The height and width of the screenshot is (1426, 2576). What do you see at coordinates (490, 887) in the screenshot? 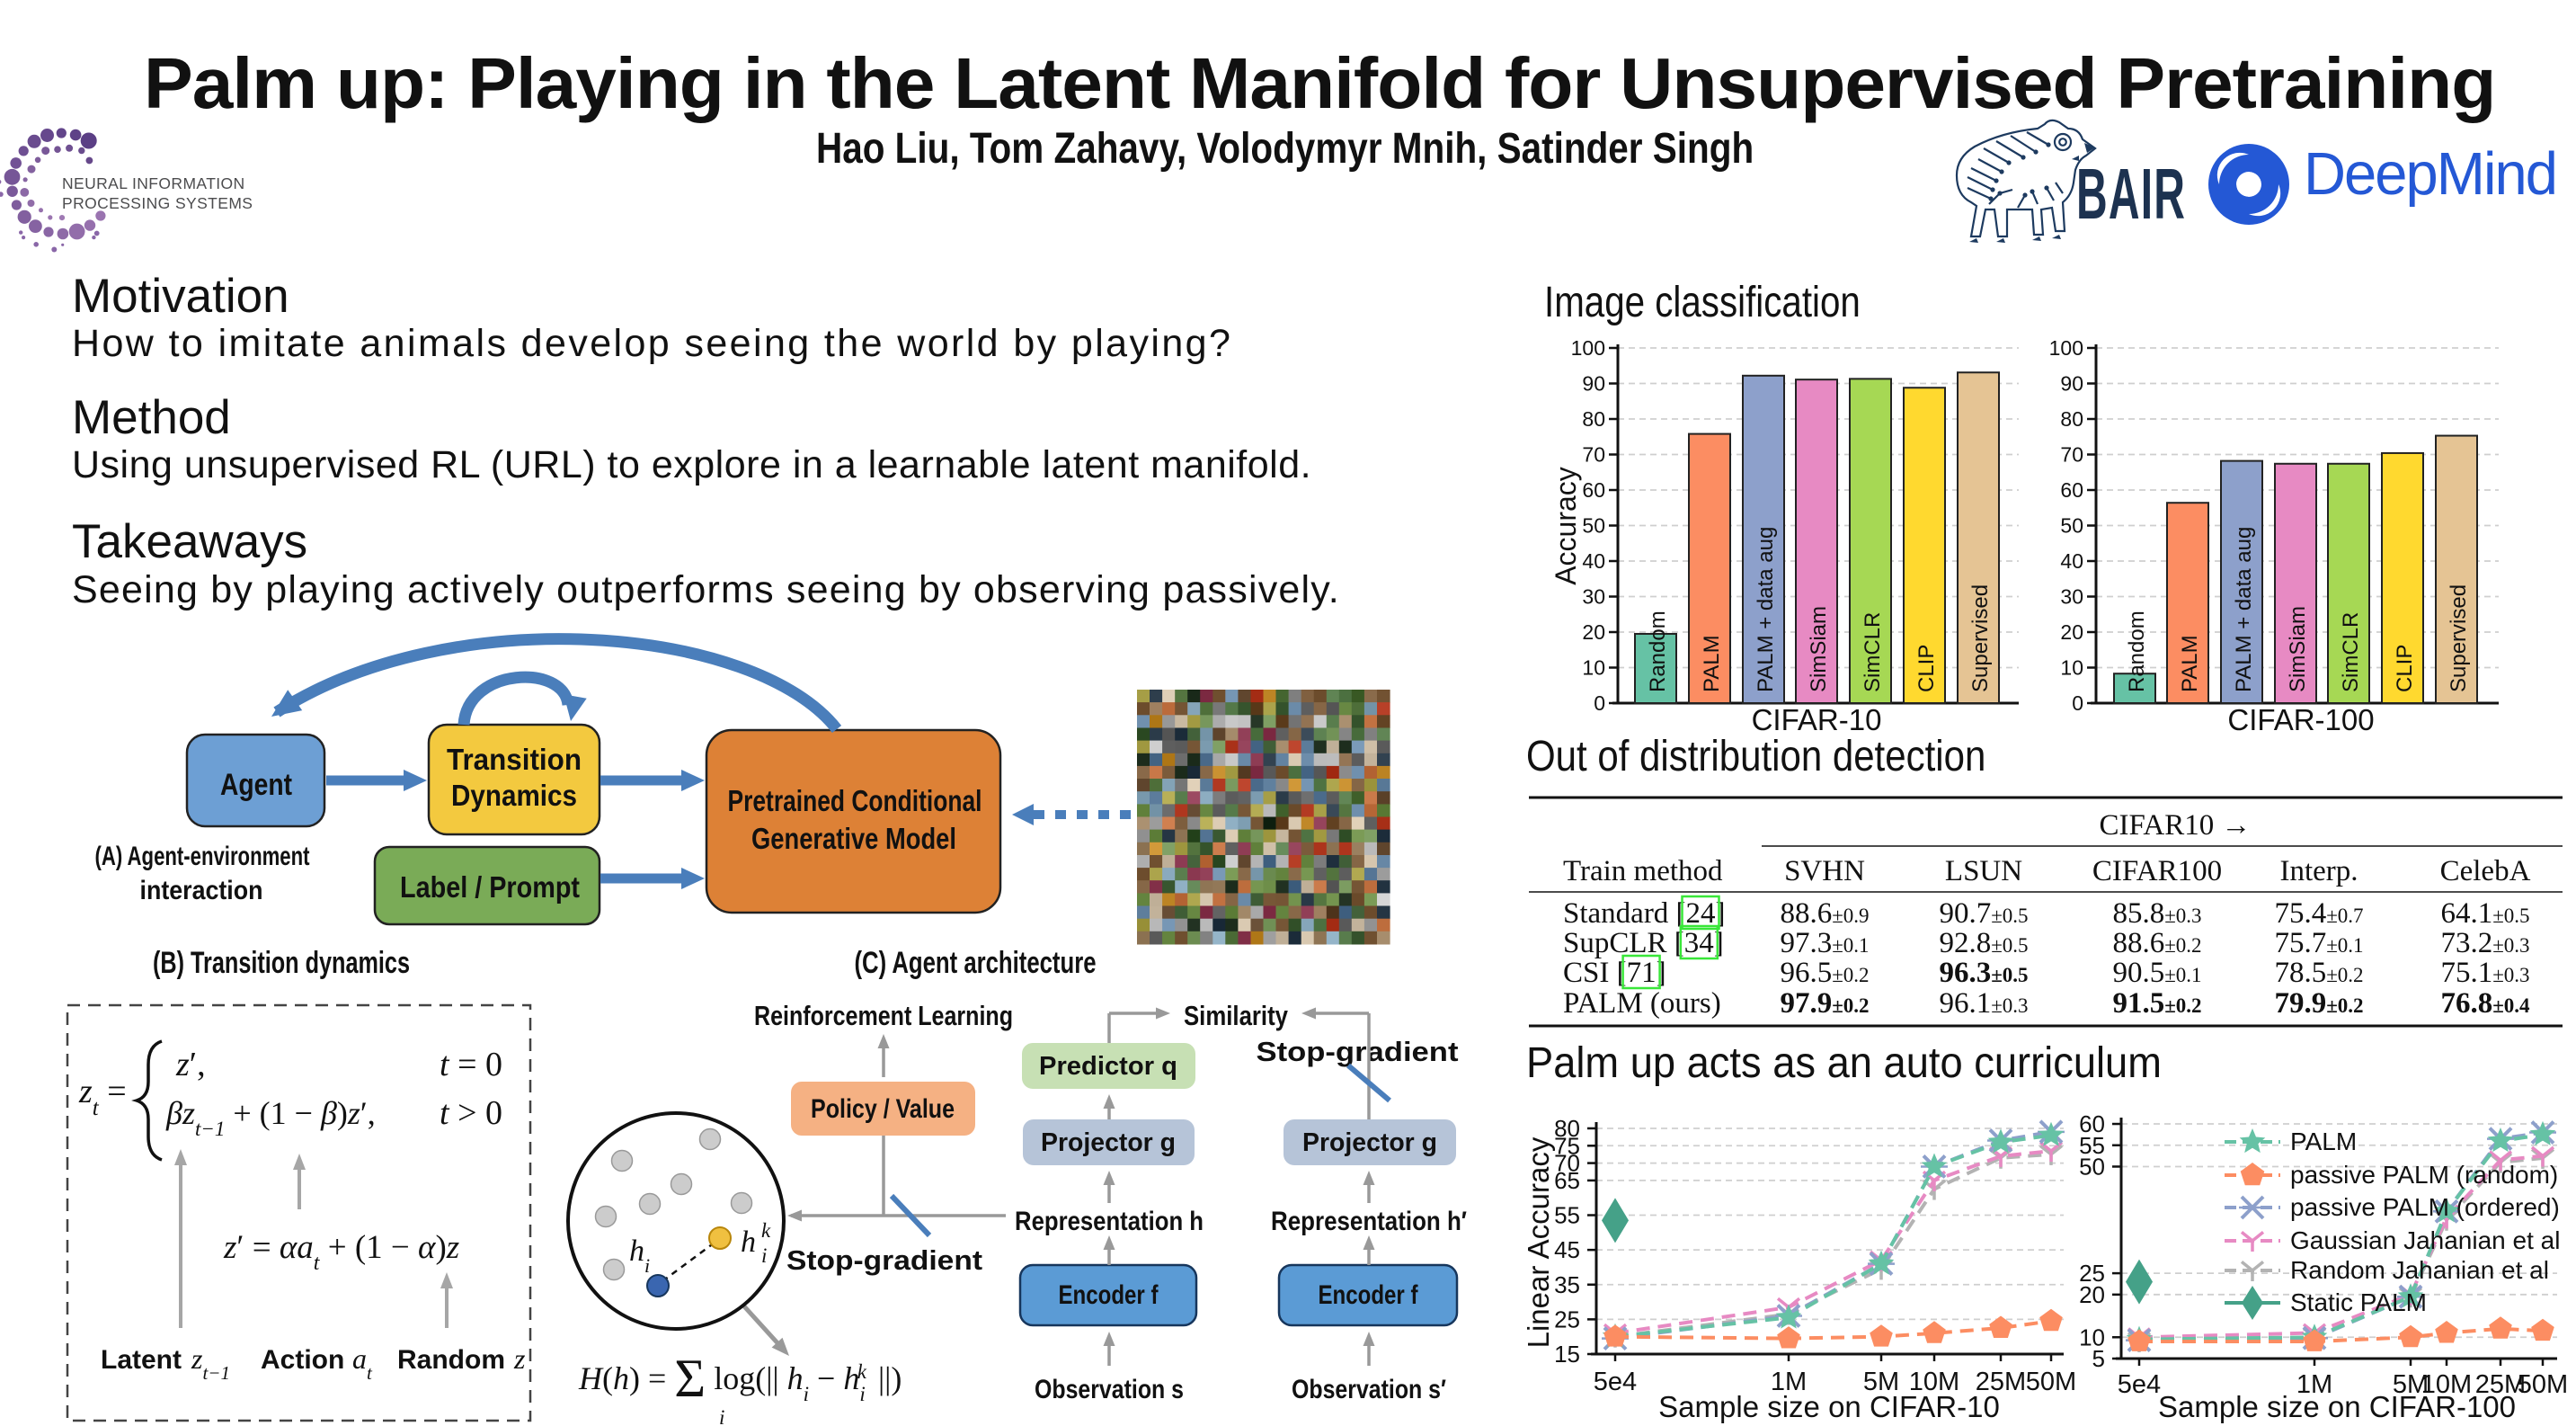
I see `svg-text: Label / Prompt` at bounding box center [490, 887].